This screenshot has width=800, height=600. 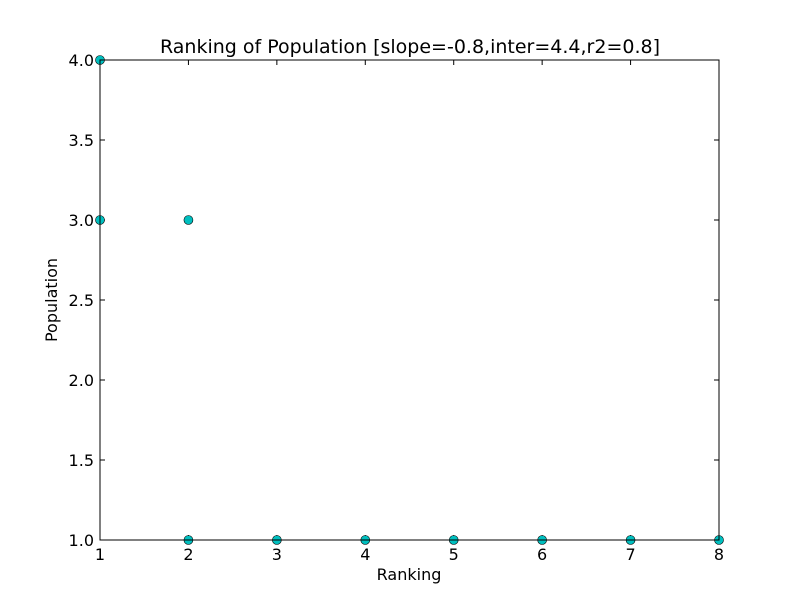 What do you see at coordinates (365, 554) in the screenshot?
I see `x-tick-label: 4` at bounding box center [365, 554].